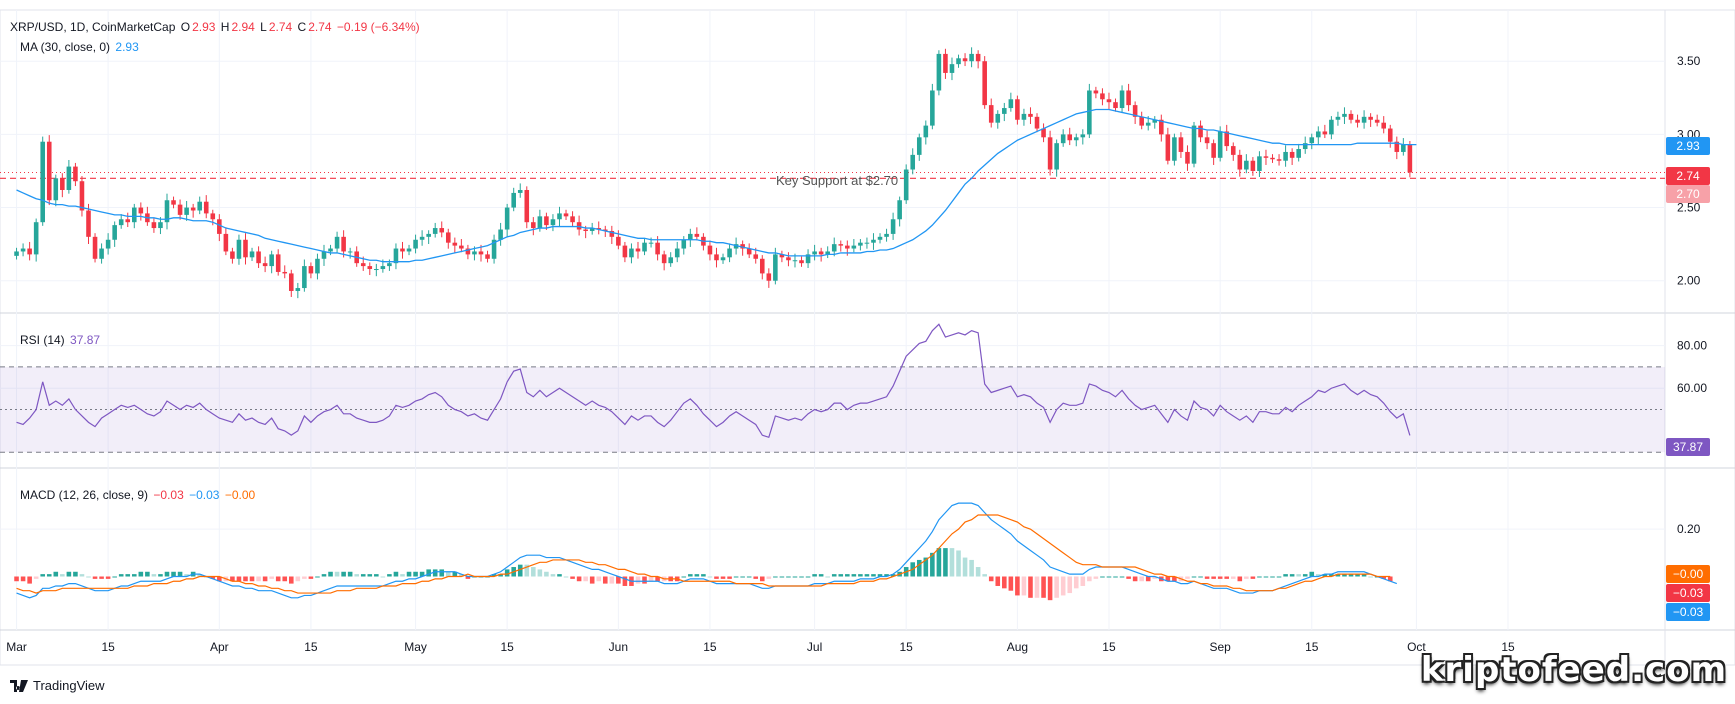 This screenshot has width=1735, height=704. Describe the element at coordinates (1692, 388) in the screenshot. I see `rsi-tick-label: 60.00` at that location.